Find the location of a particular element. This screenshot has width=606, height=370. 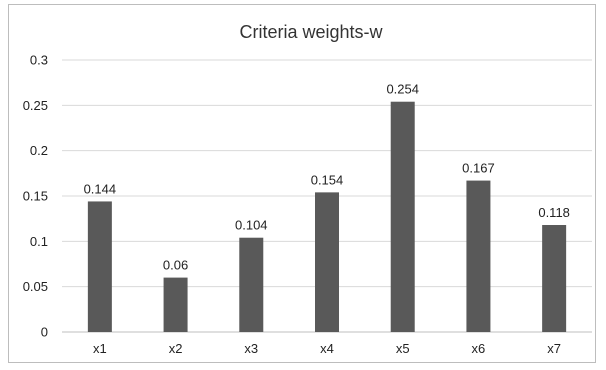

x-tick-label-x6: x6 is located at coordinates (479, 348).